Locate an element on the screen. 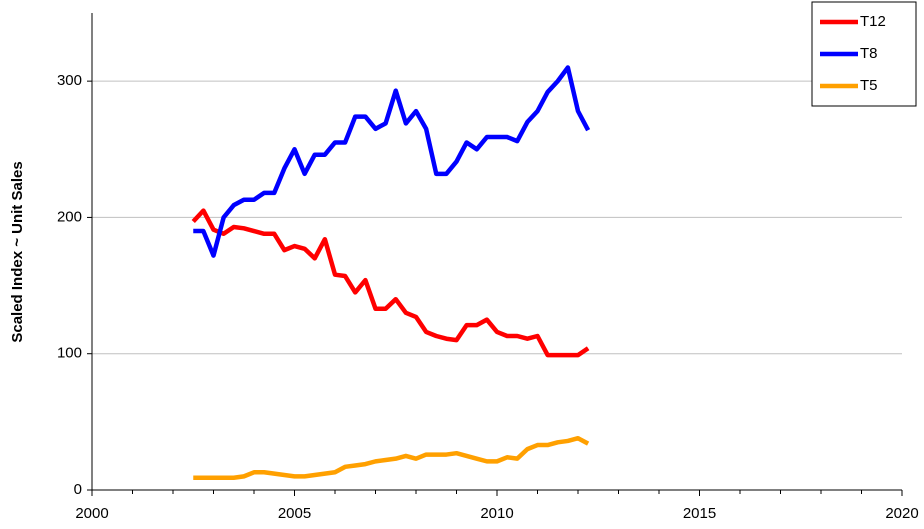  y-tick-label: 200 is located at coordinates (69, 216).